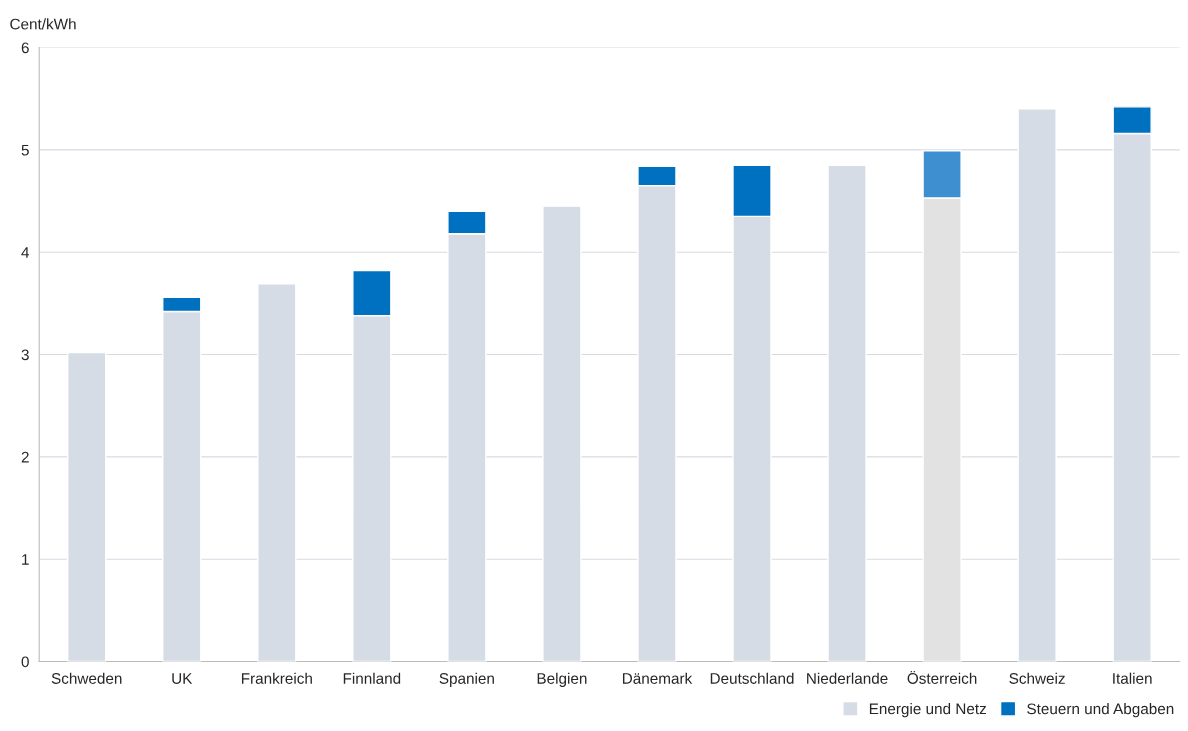 The height and width of the screenshot is (731, 1188). What do you see at coordinates (1037, 678) in the screenshot?
I see `x-tick-label: Schweiz` at bounding box center [1037, 678].